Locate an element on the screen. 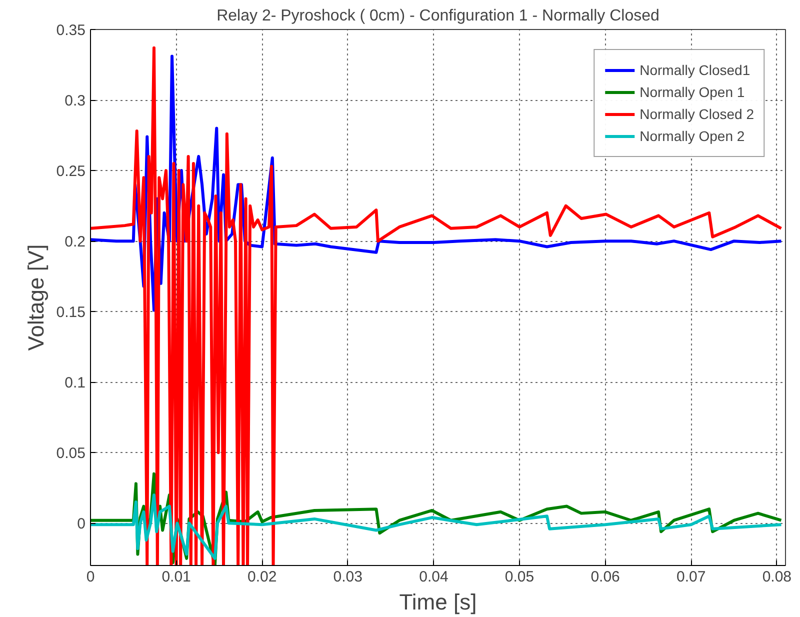 Image resolution: width=800 pixels, height=617 pixels. y-tick-label: 0.05 is located at coordinates (71, 453).